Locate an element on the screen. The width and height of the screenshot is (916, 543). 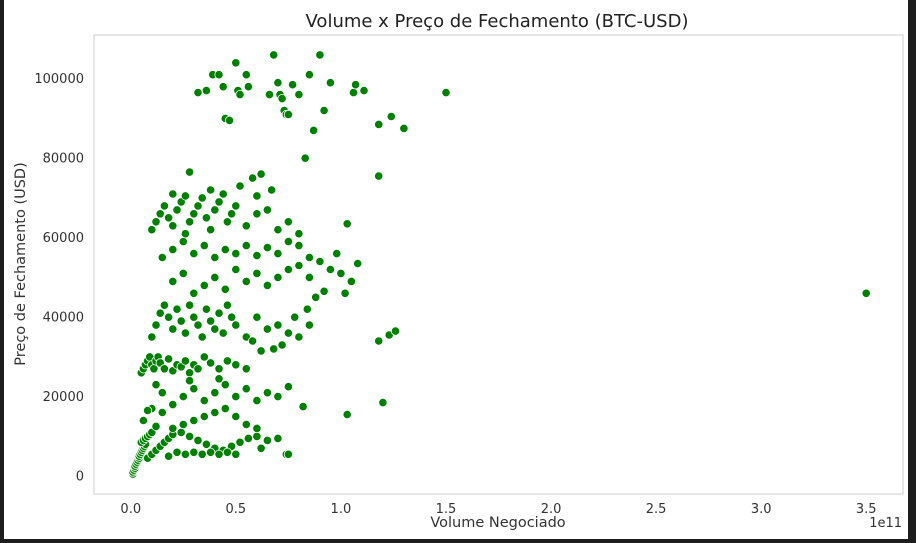
x-tick-label: 2.5 is located at coordinates (656, 509).